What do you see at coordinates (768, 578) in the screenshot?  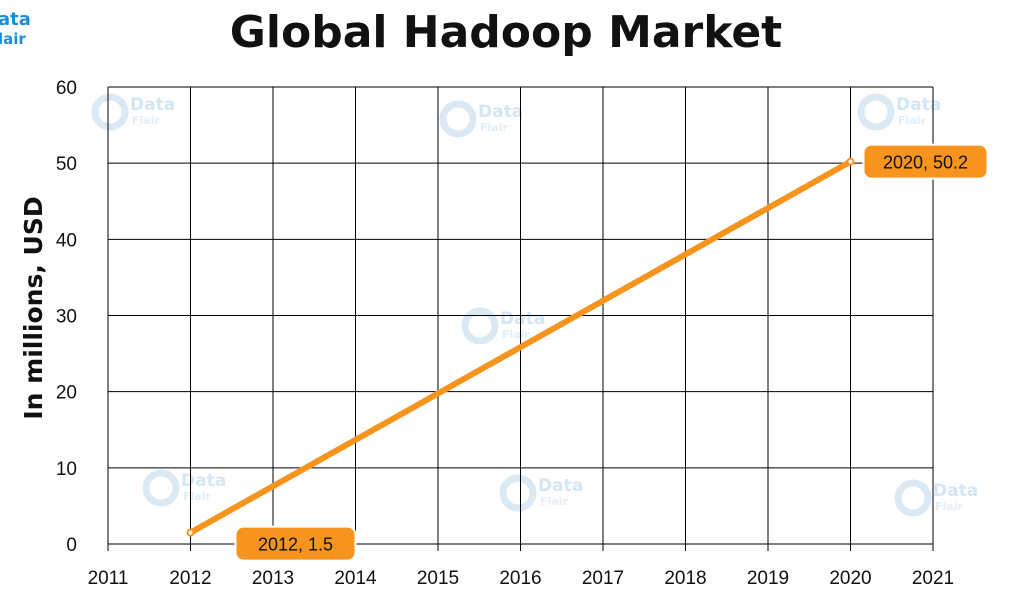 I see `x-tick-label: 2019` at bounding box center [768, 578].